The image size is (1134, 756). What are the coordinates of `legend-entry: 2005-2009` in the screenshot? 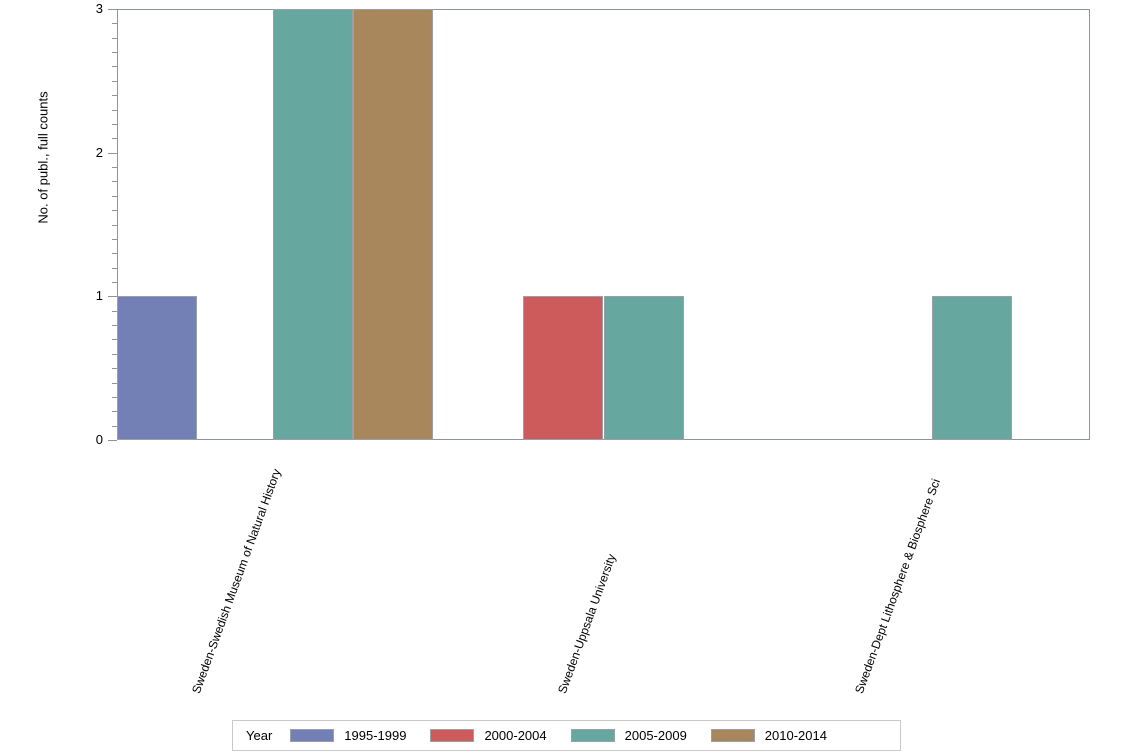 It's located at (628, 735).